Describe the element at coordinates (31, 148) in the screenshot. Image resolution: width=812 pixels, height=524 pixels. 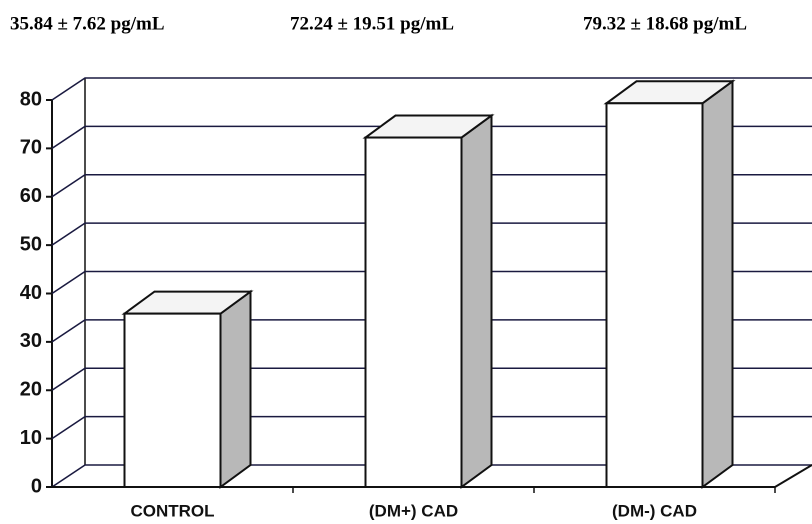
I see `y-tick-label: 70` at that location.